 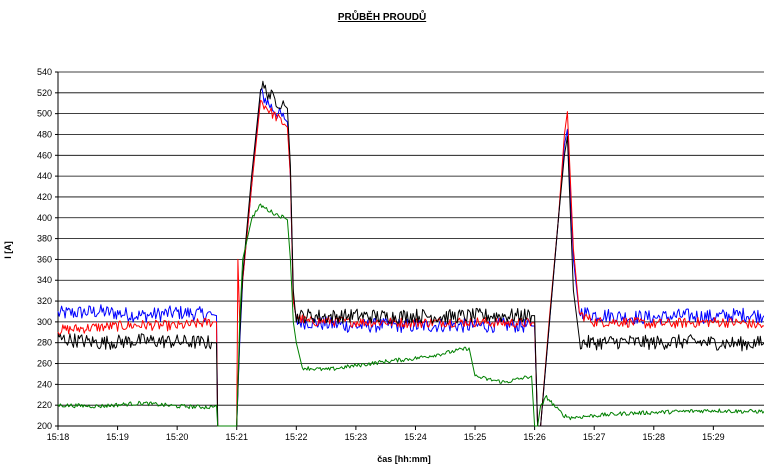 I want to click on x-tick-label: 15:25, so click(x=475, y=437).